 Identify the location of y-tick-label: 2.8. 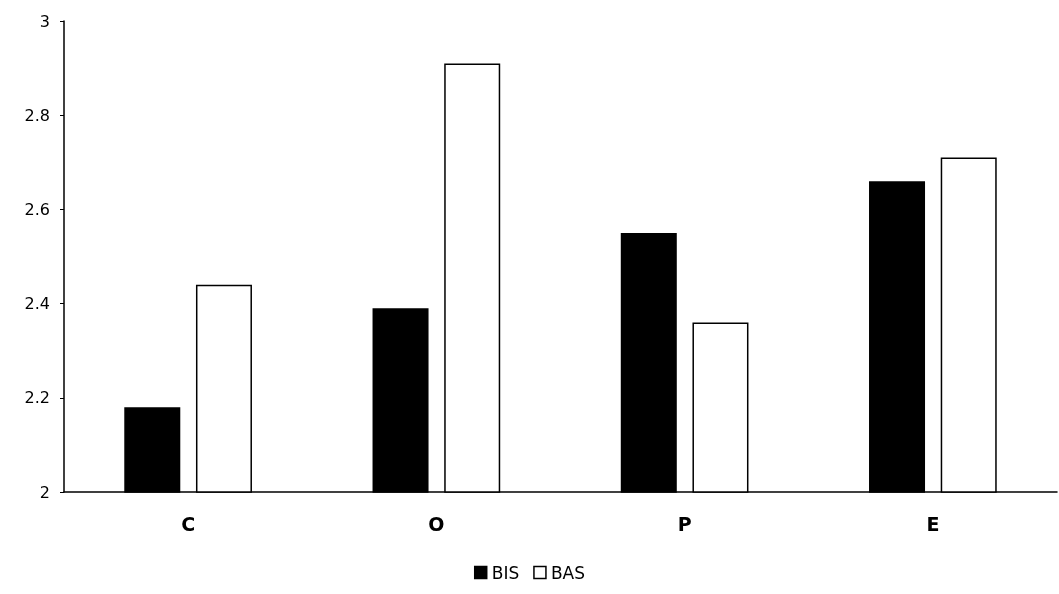
(37, 115).